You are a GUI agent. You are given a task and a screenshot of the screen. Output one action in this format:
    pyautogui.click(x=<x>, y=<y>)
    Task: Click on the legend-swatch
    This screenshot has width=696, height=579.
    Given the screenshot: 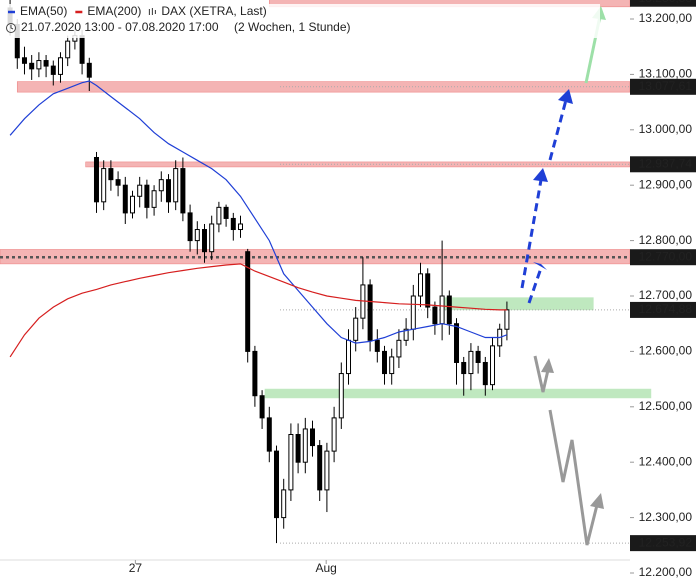 What is the action you would take?
    pyautogui.click(x=152, y=11)
    